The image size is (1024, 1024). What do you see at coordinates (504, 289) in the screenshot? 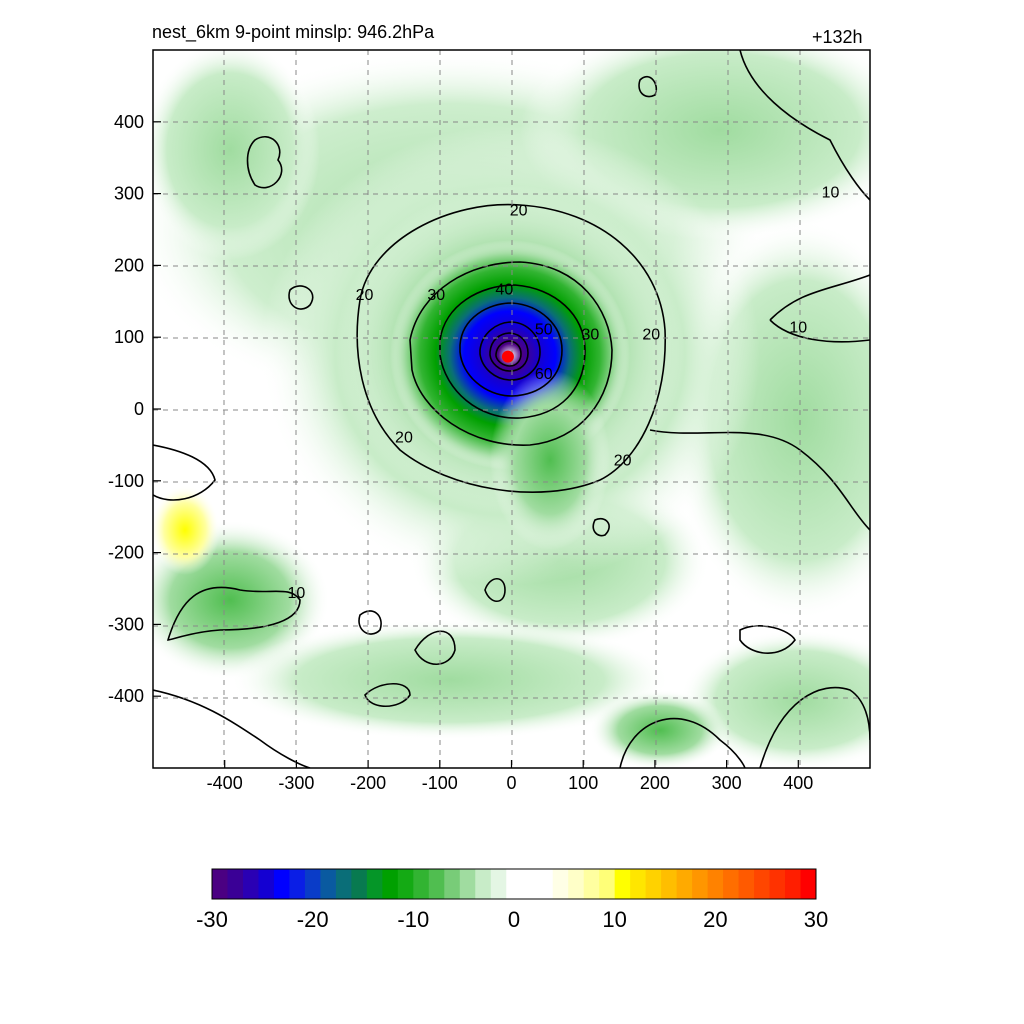
I see `contour-label: 40` at bounding box center [504, 289].